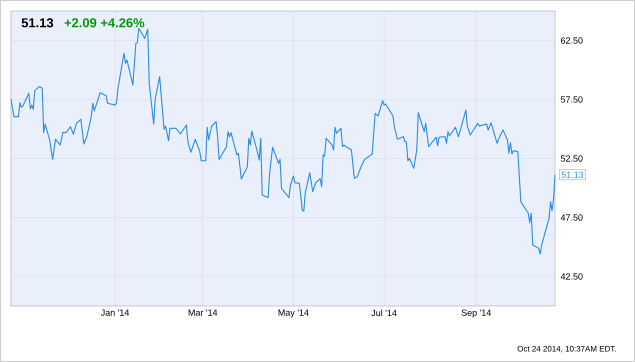 Image resolution: width=635 pixels, height=362 pixels. I want to click on y-tick-label: 57.50, so click(571, 99).